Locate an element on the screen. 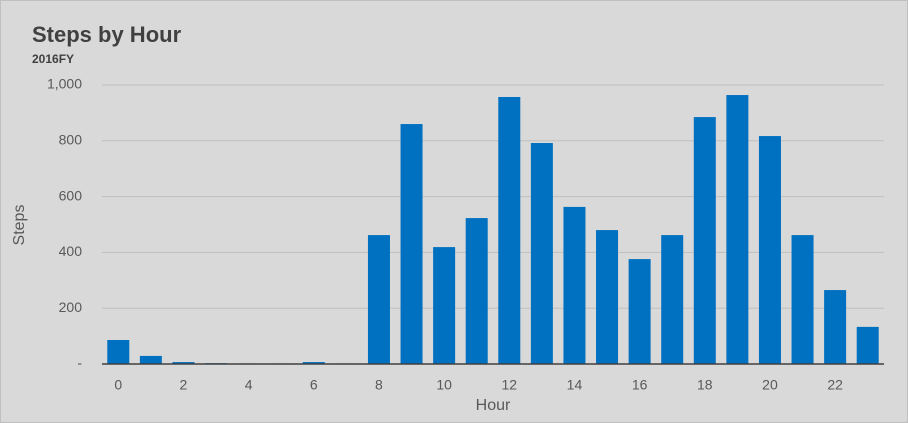  x-tick-label: 18 is located at coordinates (705, 385).